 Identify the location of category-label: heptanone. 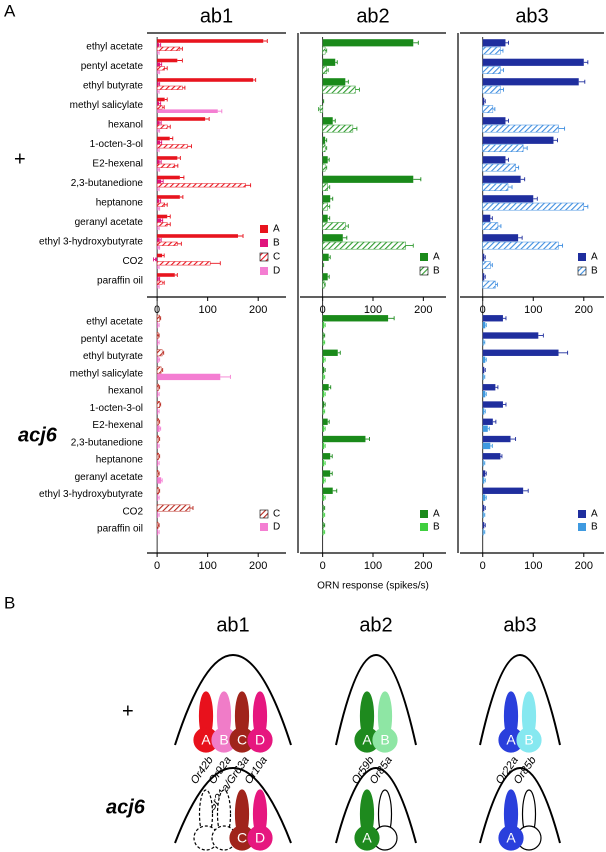
(120, 203).